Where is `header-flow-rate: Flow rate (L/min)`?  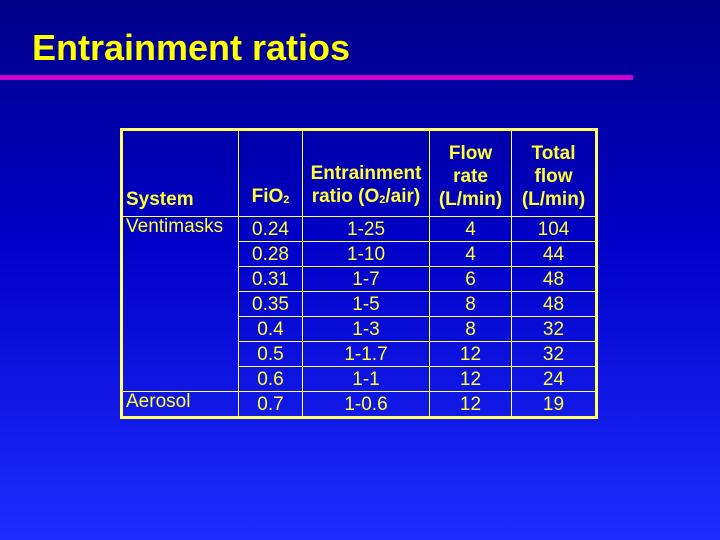 header-flow-rate: Flow rate (L/min) is located at coordinates (470, 173).